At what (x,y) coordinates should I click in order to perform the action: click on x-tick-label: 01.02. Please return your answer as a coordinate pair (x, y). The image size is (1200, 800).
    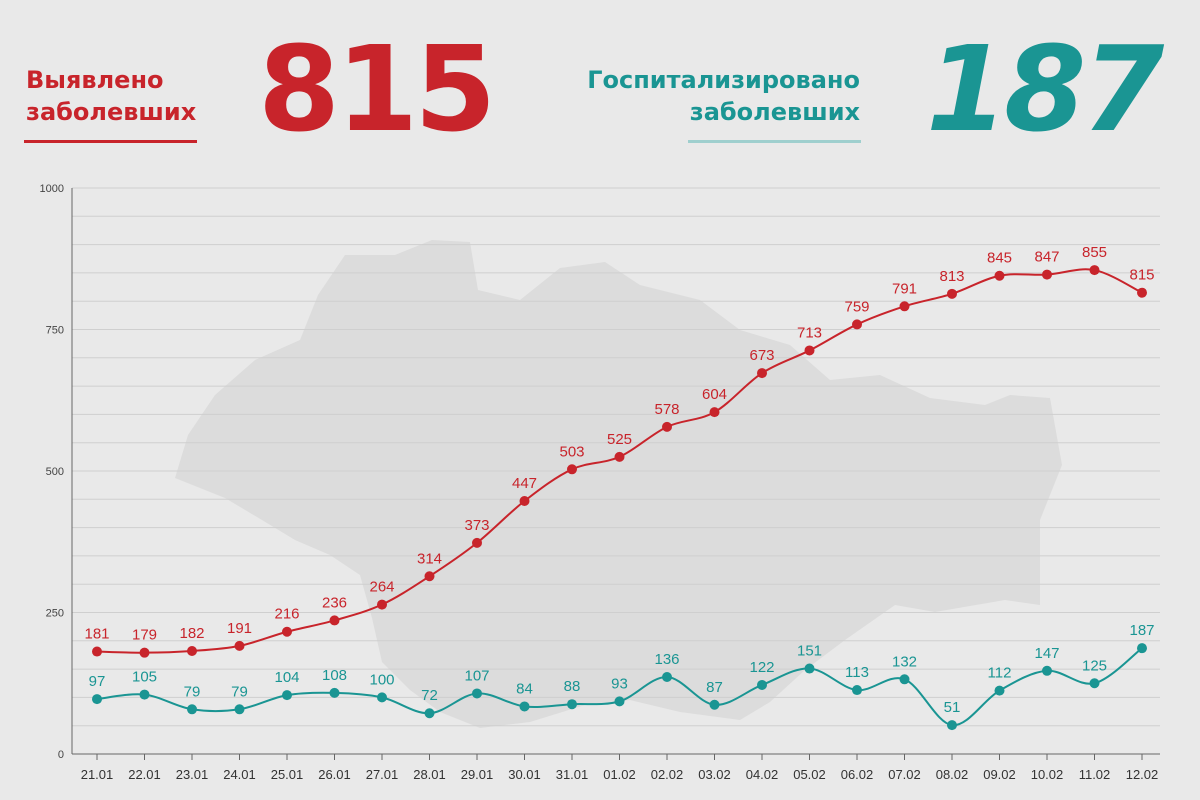
    Looking at the image, I should click on (619, 774).